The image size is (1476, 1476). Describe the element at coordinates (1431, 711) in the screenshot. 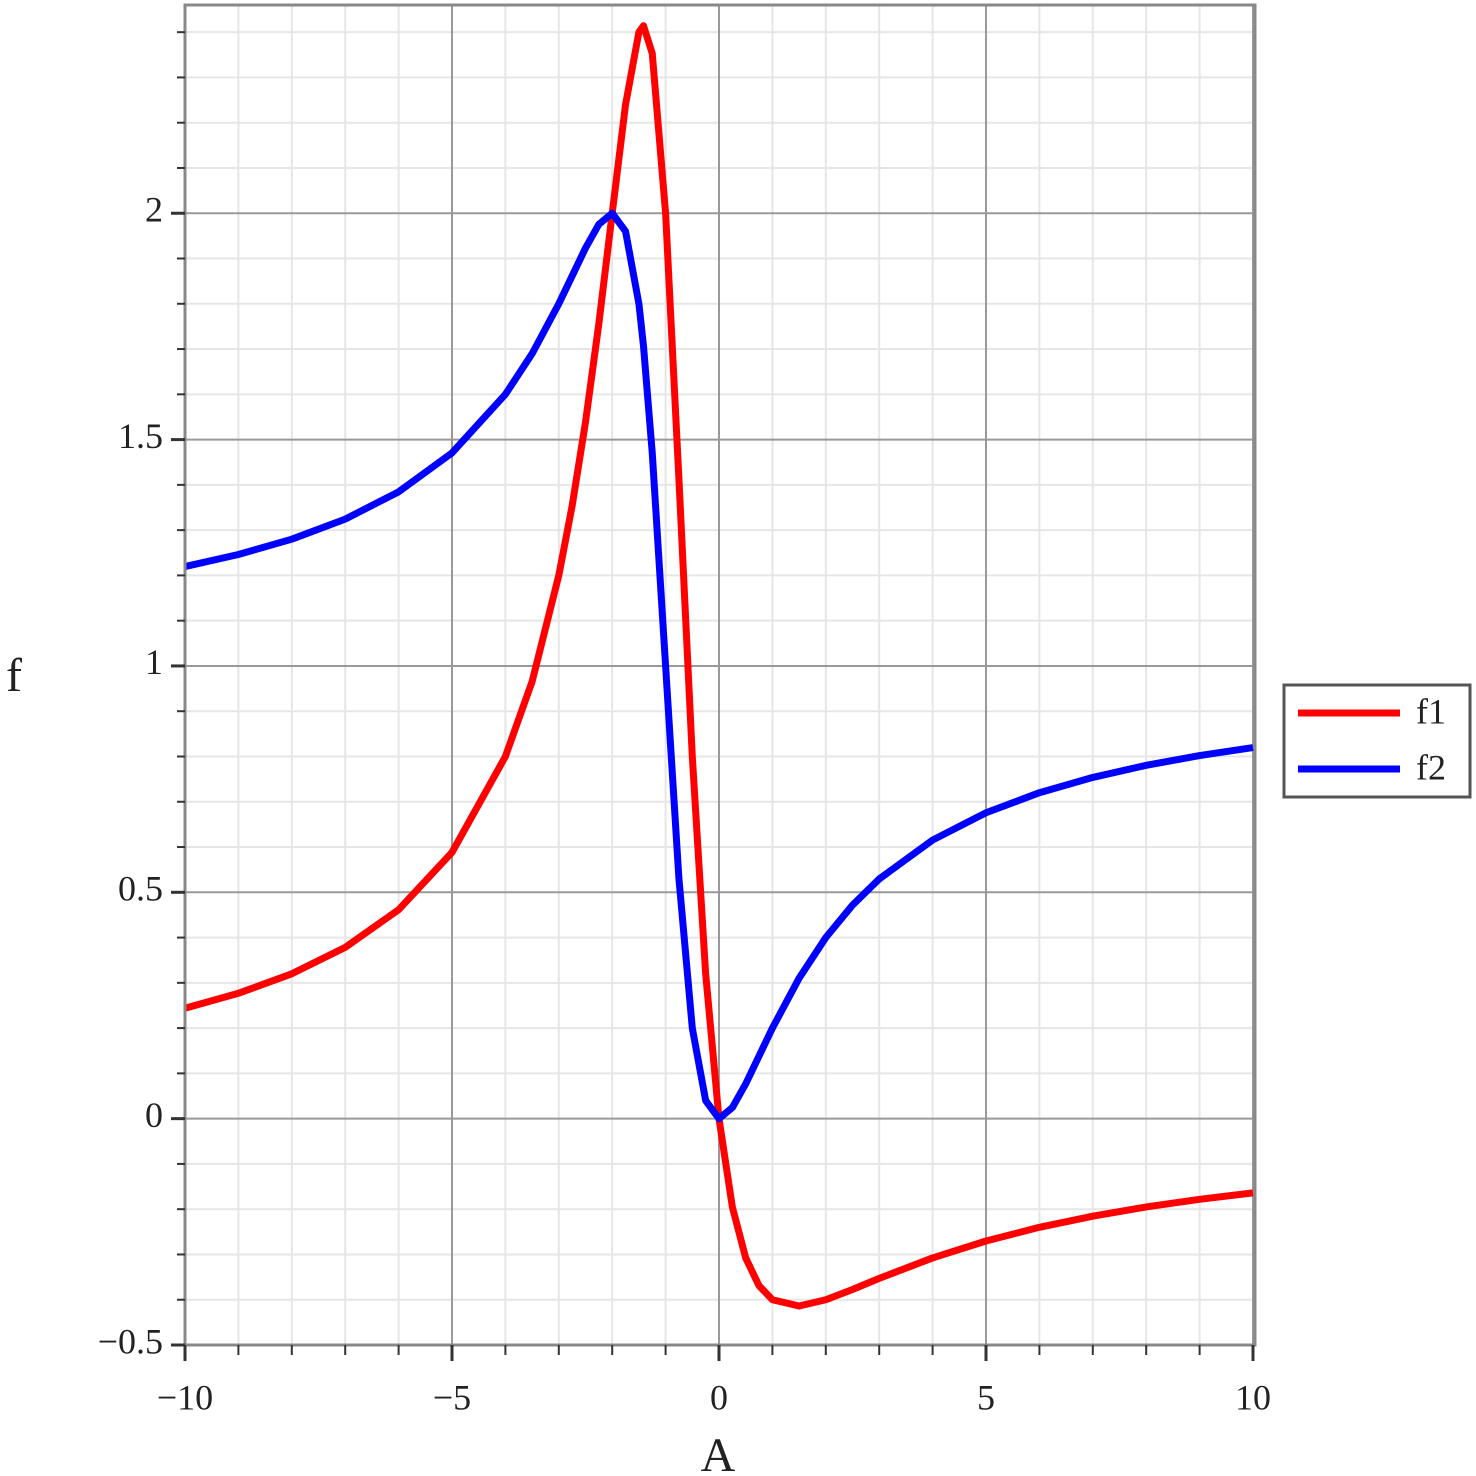

I see `legend-label: f1` at that location.